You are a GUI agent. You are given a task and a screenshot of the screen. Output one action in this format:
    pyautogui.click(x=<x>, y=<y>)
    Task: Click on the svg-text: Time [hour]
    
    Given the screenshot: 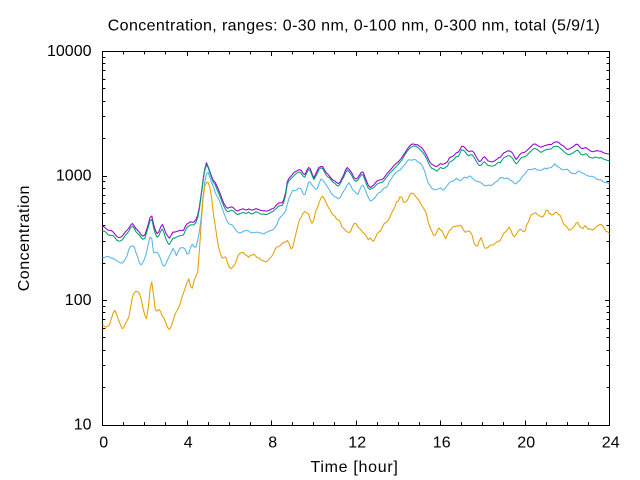 What is the action you would take?
    pyautogui.click(x=354, y=467)
    